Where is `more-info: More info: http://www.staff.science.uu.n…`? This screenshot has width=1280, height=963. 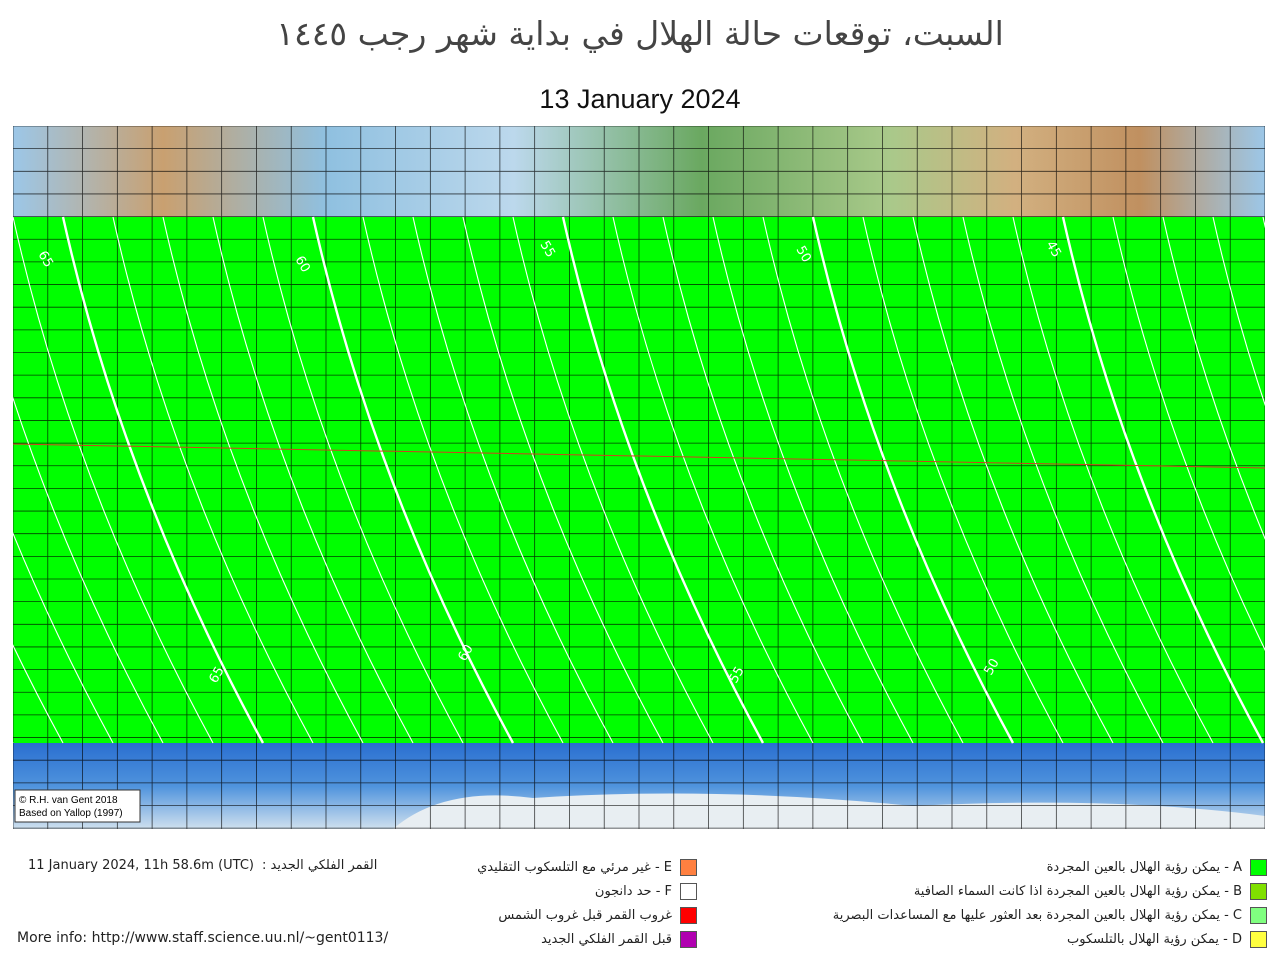 more-info: More info: http://www.staff.science.uu.n… is located at coordinates (203, 938).